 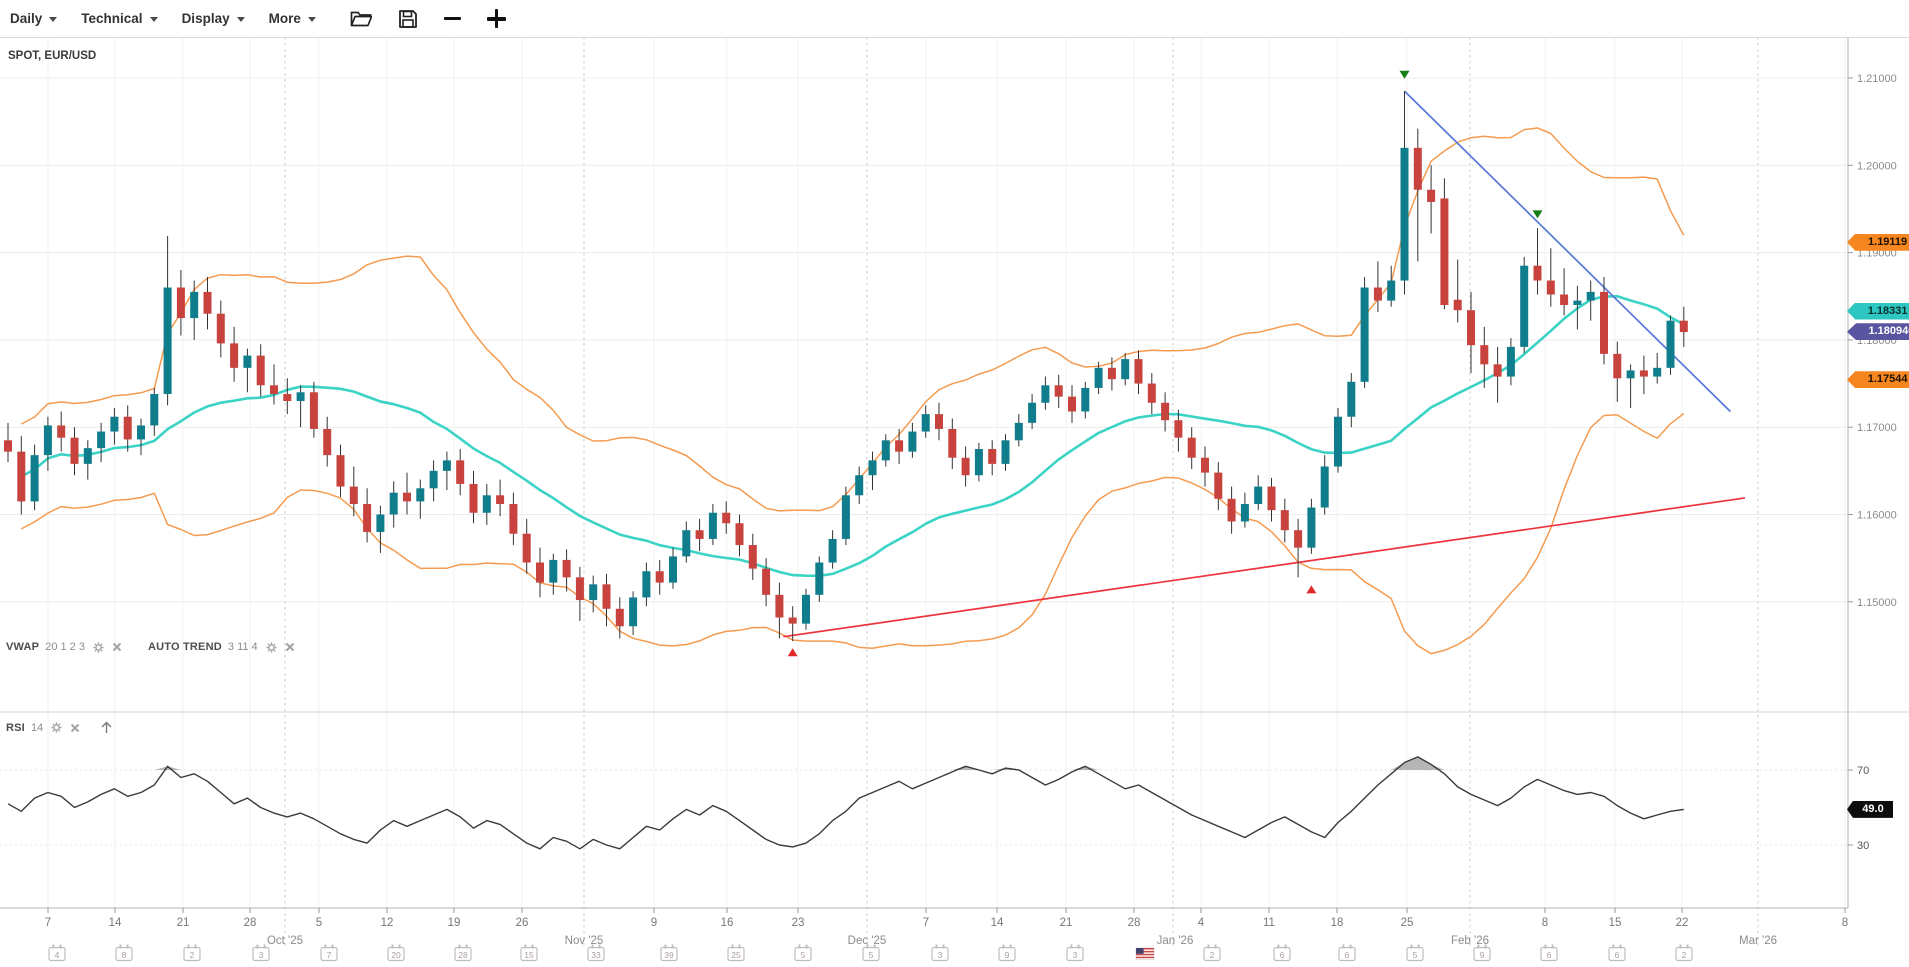 I want to click on svg-text: 25, so click(x=1407, y=923).